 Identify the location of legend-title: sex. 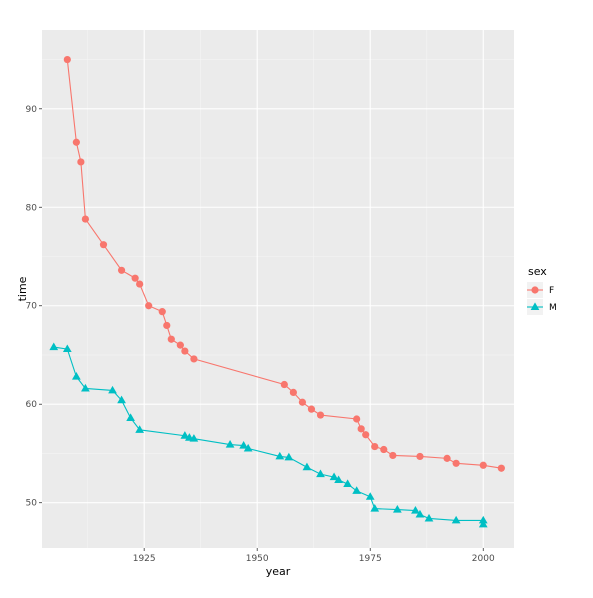
(537, 271).